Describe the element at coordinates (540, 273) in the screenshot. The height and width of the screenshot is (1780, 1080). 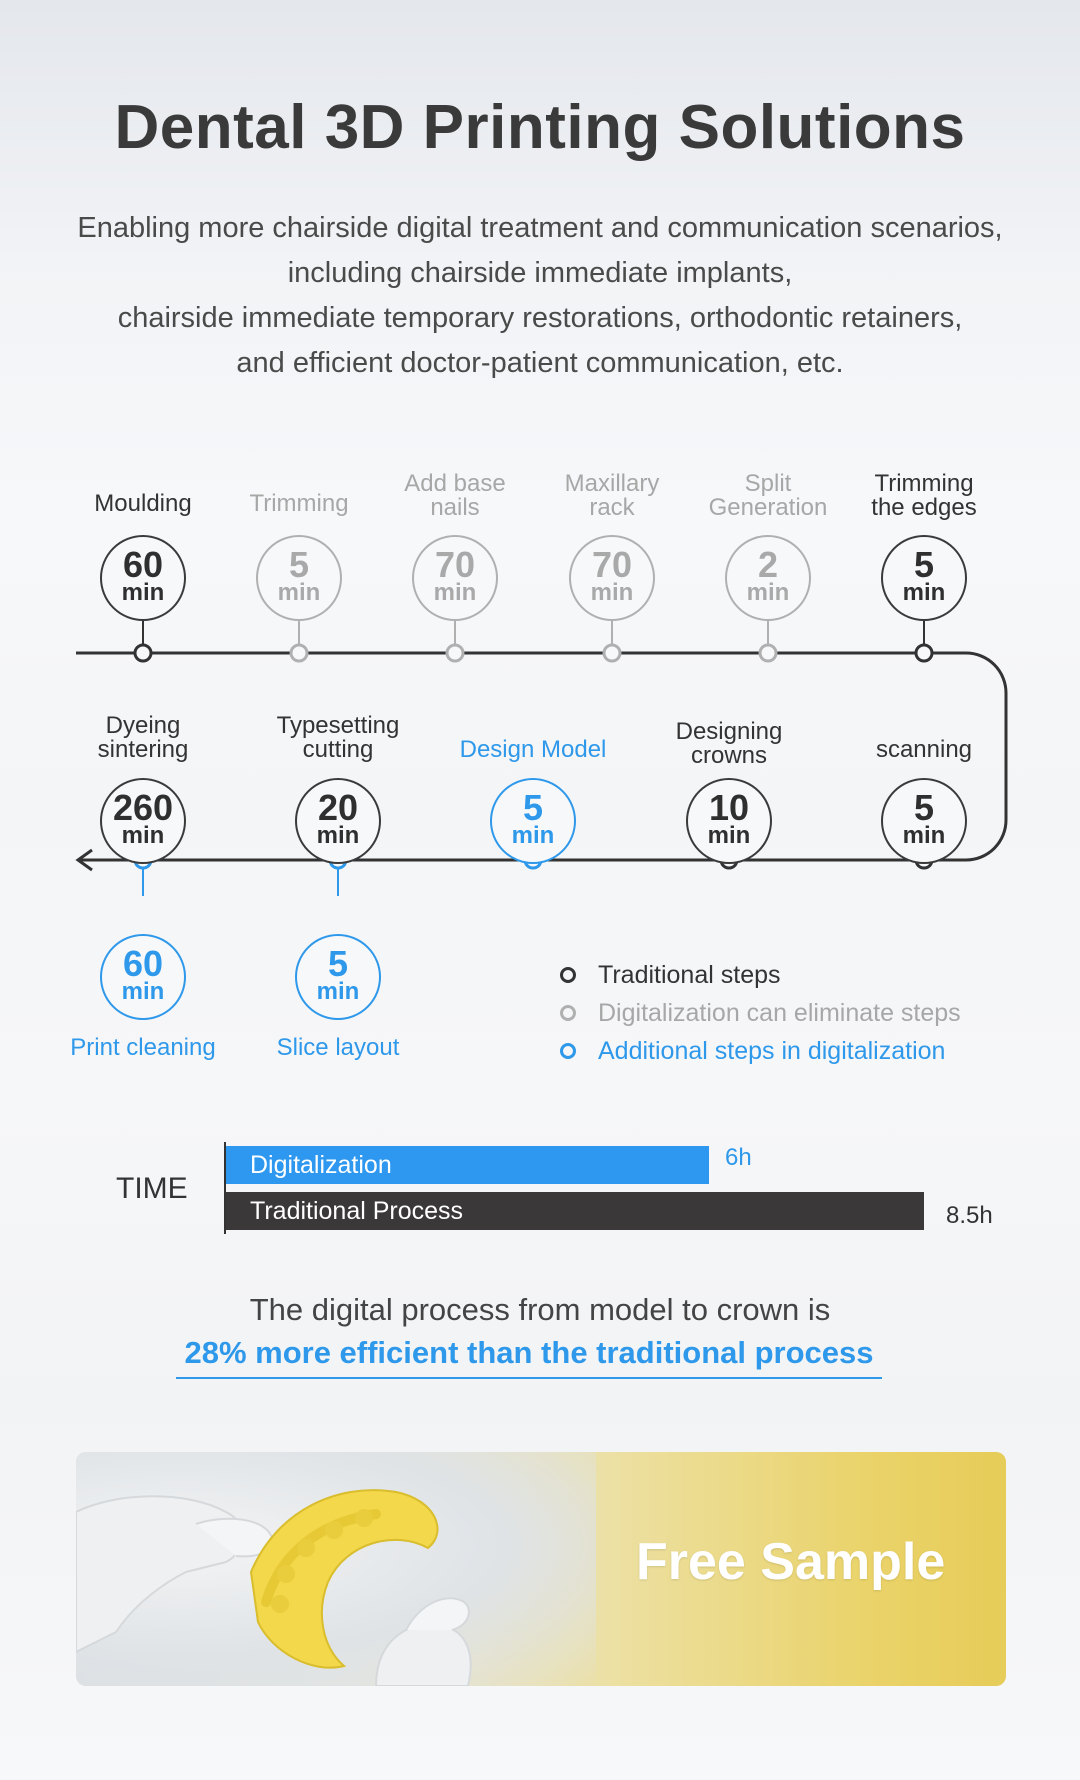
I see `subtitle-line: including chairside immediate implants,` at that location.